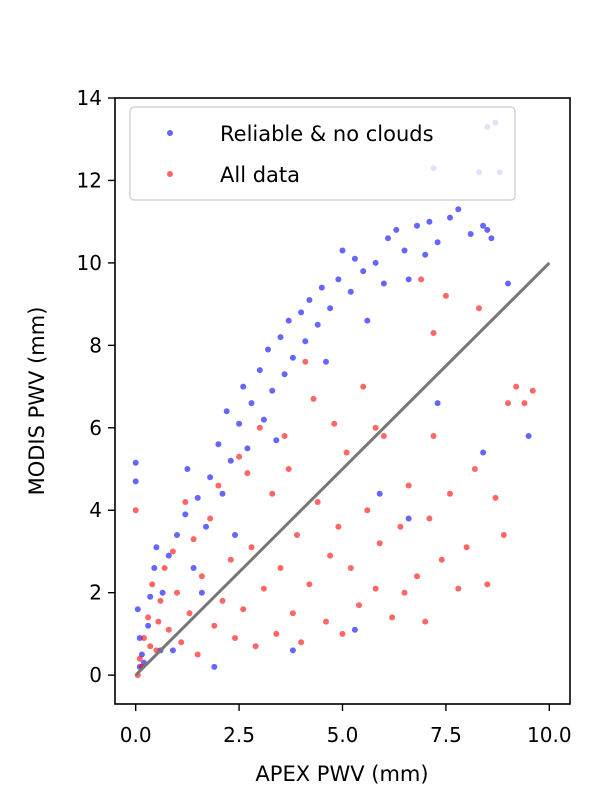 This screenshot has height=789, width=592. Describe the element at coordinates (95, 345) in the screenshot. I see `y-tick-label: 8` at that location.